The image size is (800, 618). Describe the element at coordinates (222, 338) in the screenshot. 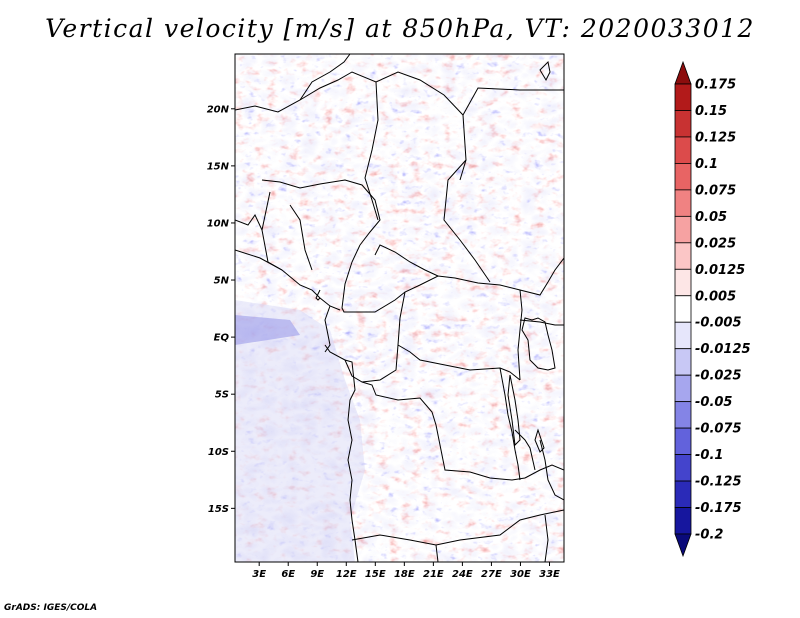

I see `lat-tick-label: EQ` at that location.